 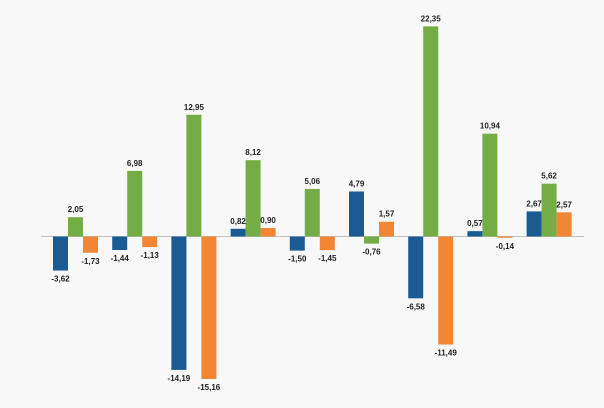 What do you see at coordinates (313, 181) in the screenshot?
I see `data-label-s2-g5: 5,06` at bounding box center [313, 181].